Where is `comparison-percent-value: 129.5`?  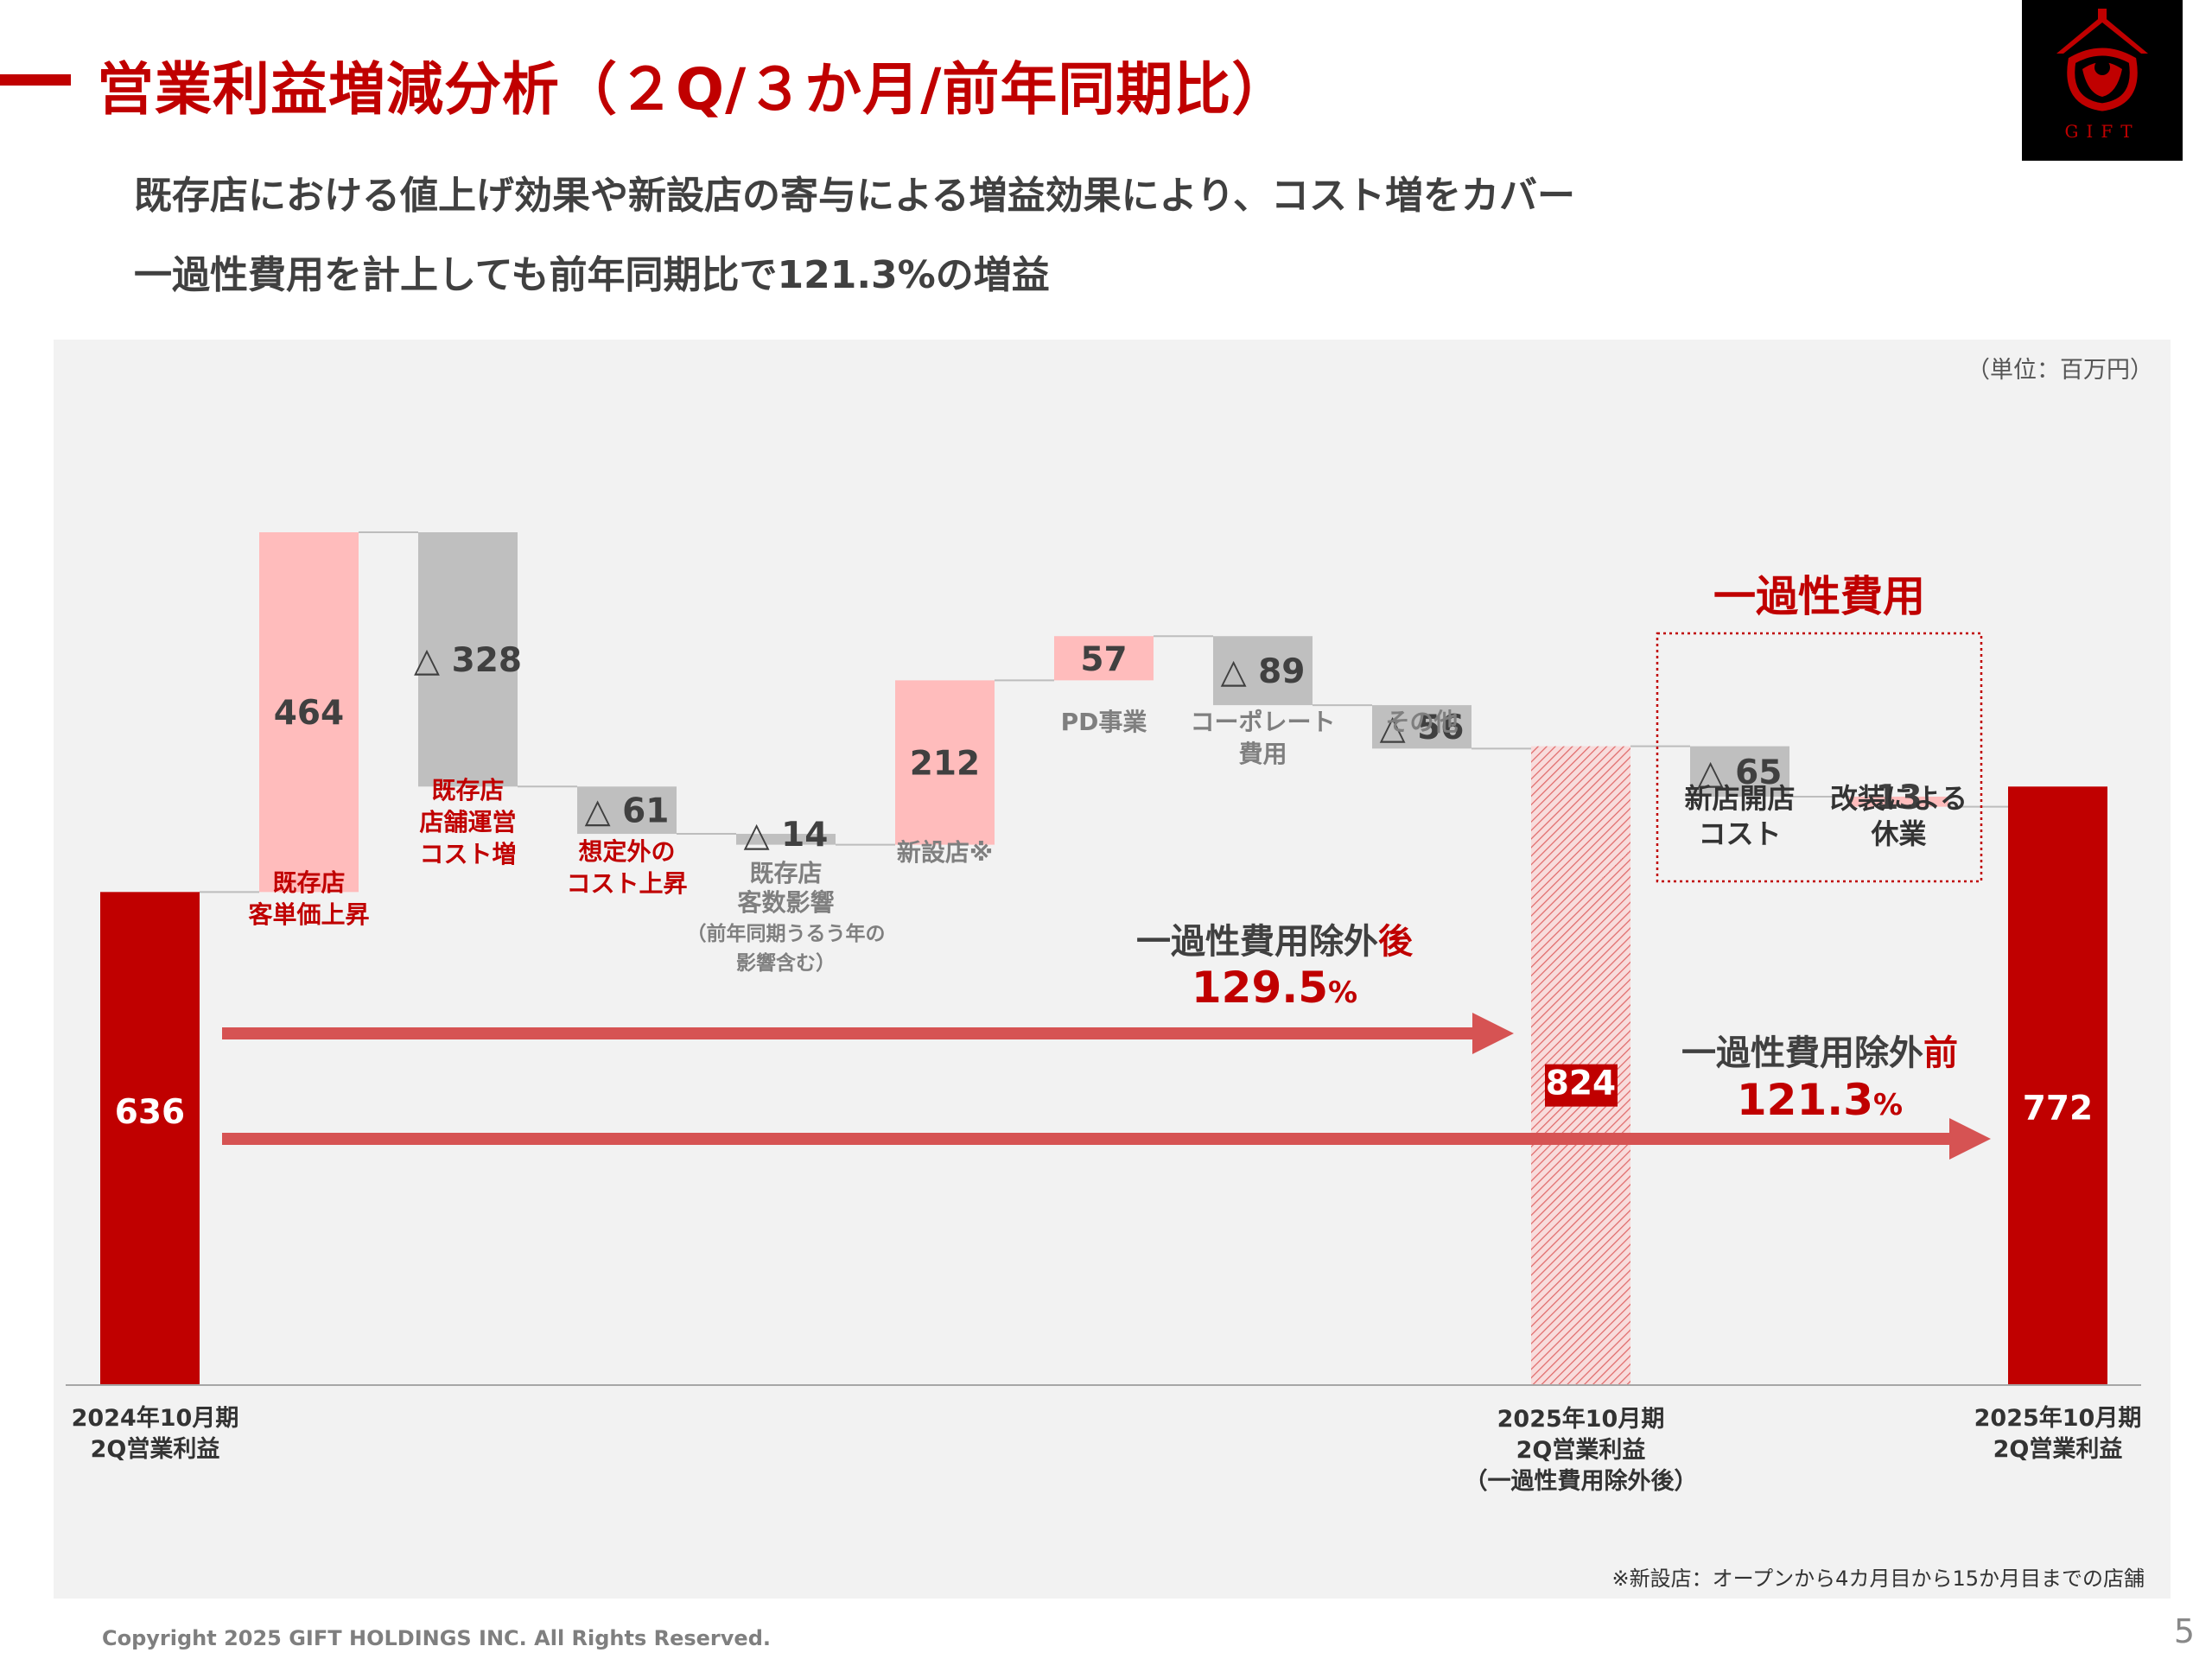
comparison-percent-value: 129.5 is located at coordinates (1260, 988).